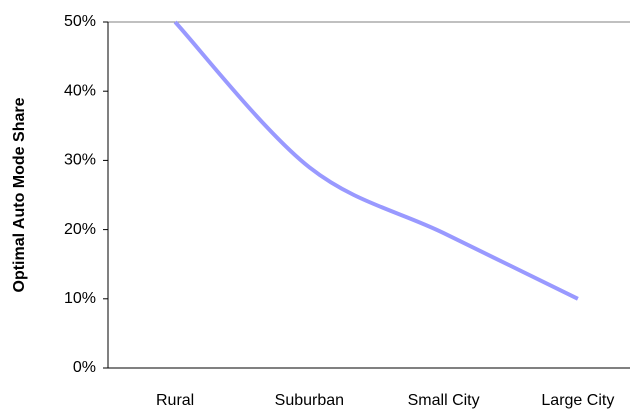  I want to click on x-tick-label: Suburban, so click(309, 400).